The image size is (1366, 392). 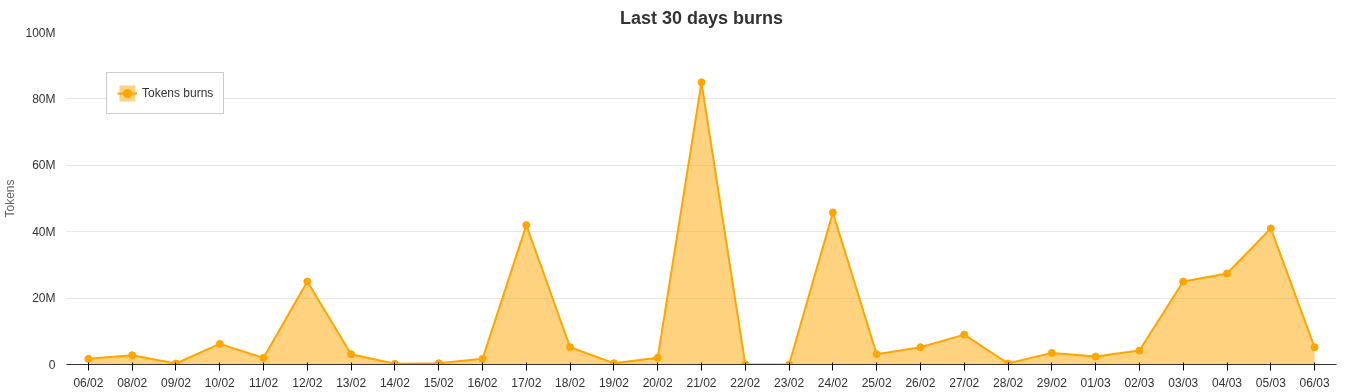 What do you see at coordinates (1183, 382) in the screenshot?
I see `x-tick-label: 03/03` at bounding box center [1183, 382].